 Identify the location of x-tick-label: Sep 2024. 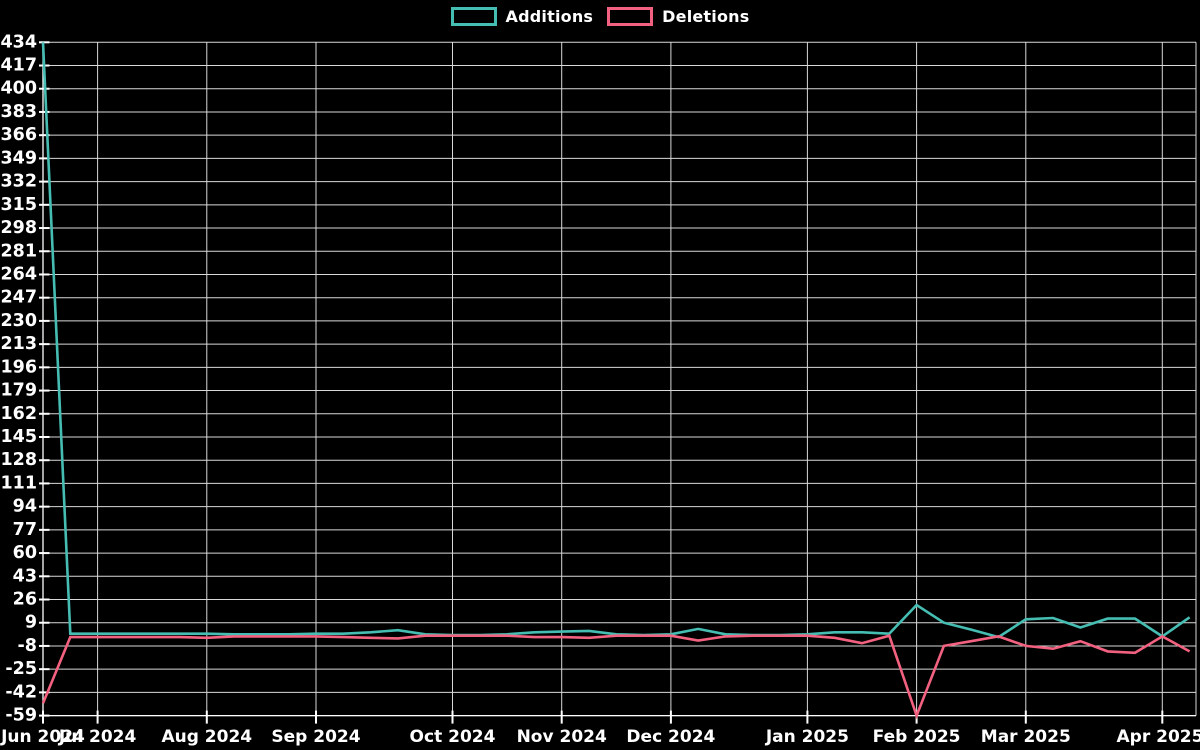
(315, 737).